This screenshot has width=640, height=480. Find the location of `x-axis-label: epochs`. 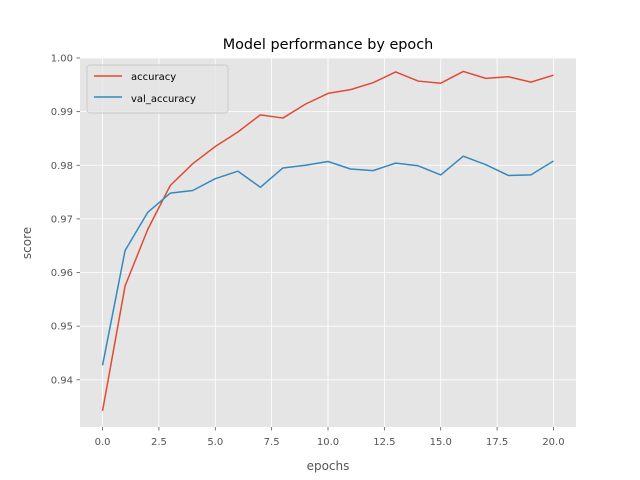

x-axis-label: epochs is located at coordinates (328, 466).